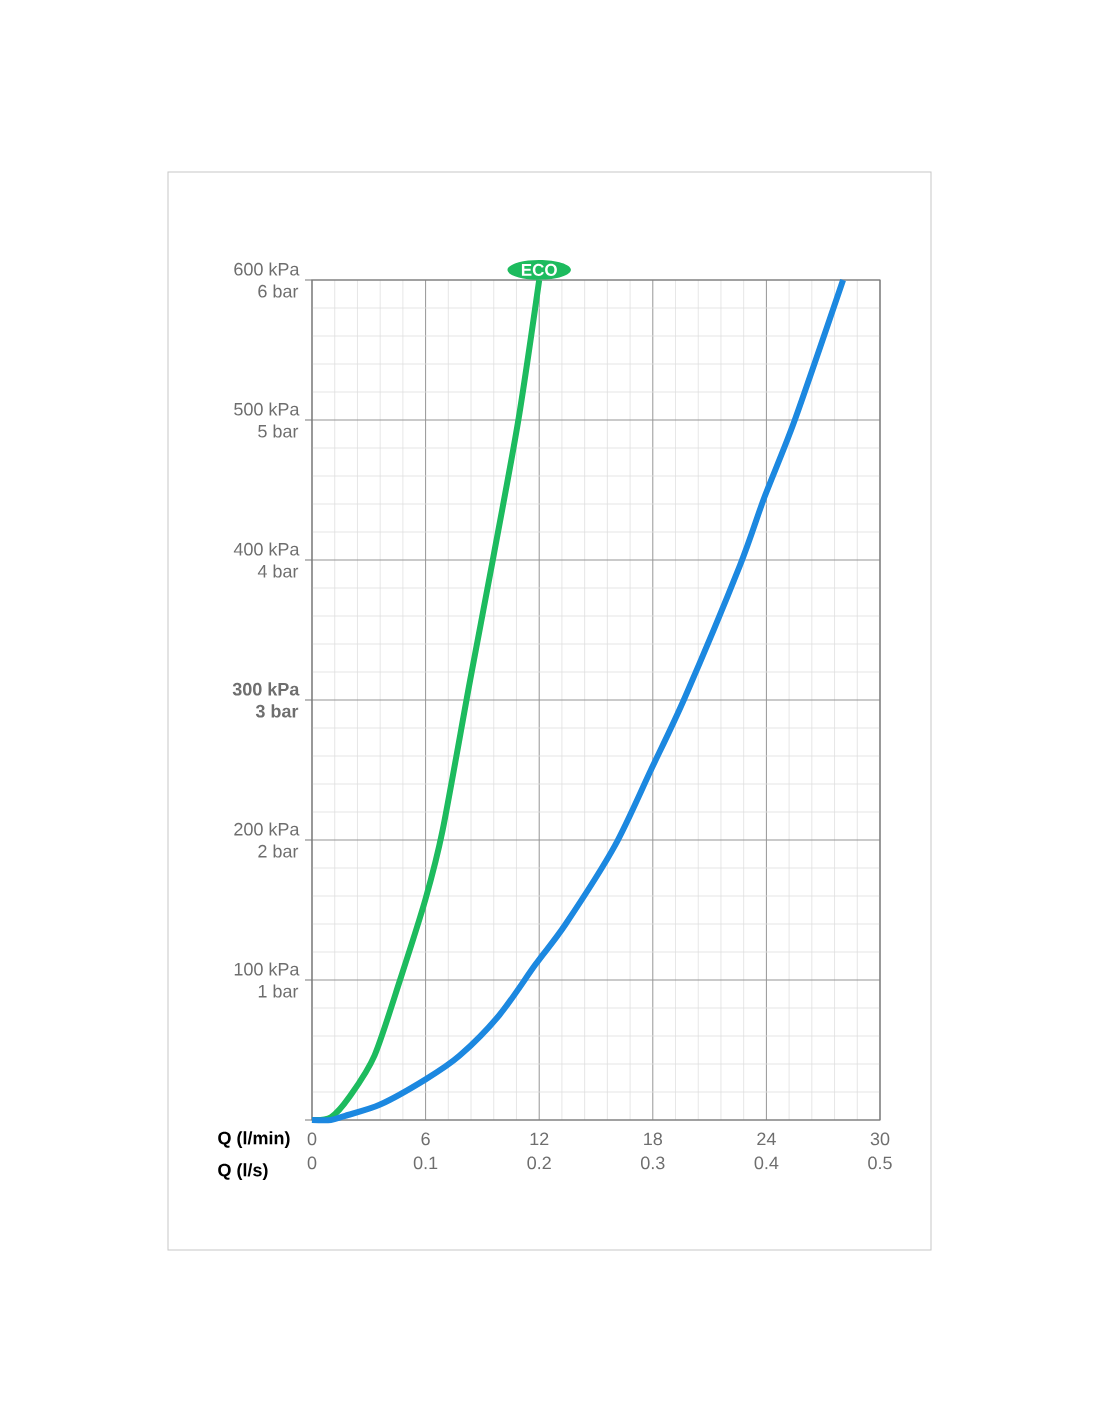  What do you see at coordinates (267, 409) in the screenshot?
I see `y-tick-label: 500 kPa` at bounding box center [267, 409].